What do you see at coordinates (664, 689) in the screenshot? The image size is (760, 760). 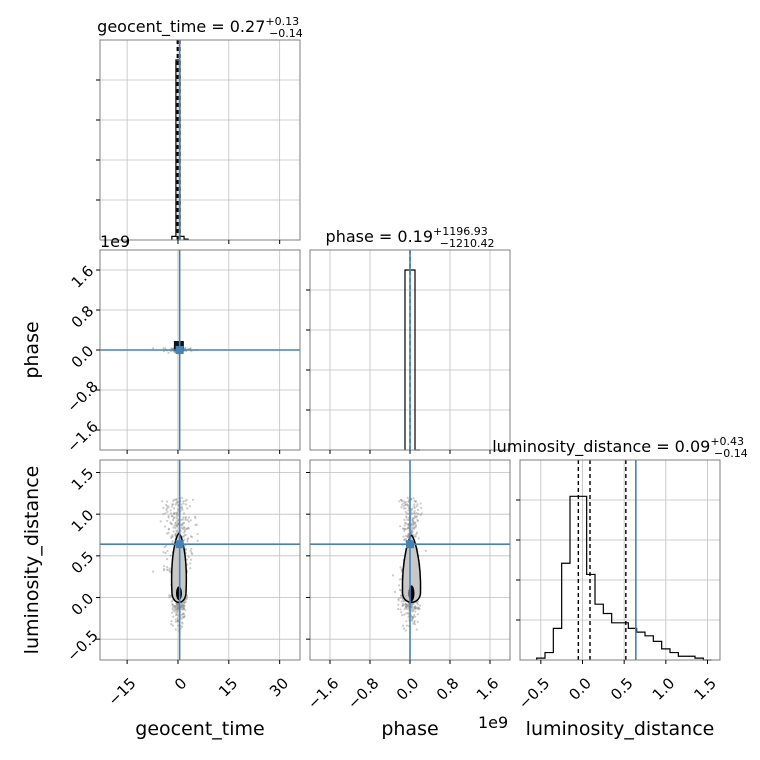 I see `tick-label-x: 1.0` at bounding box center [664, 689].